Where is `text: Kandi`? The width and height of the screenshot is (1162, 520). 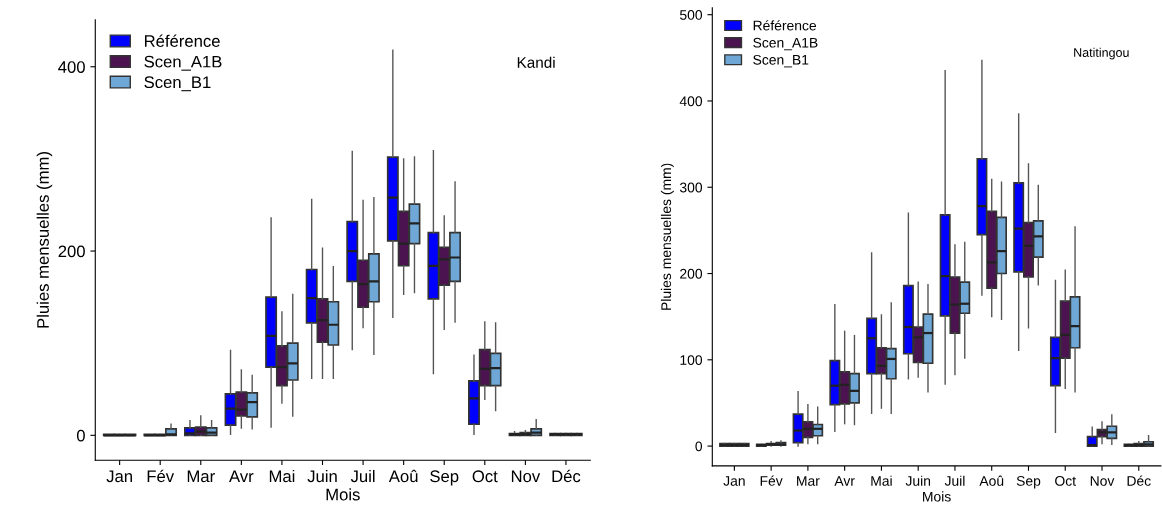 text: Kandi is located at coordinates (536, 62).